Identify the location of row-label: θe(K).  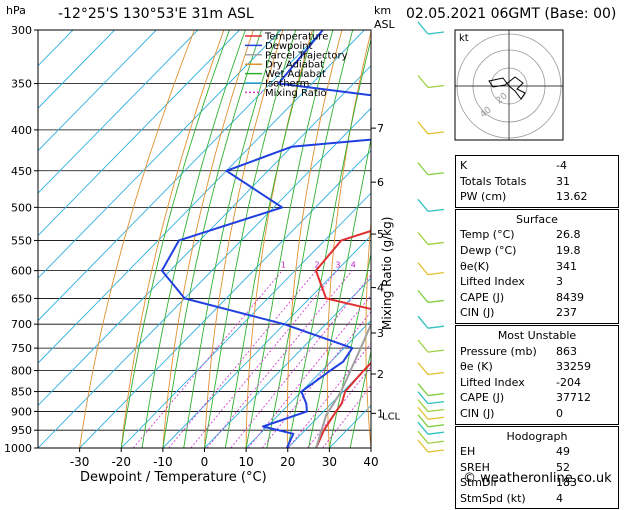
(475, 266).